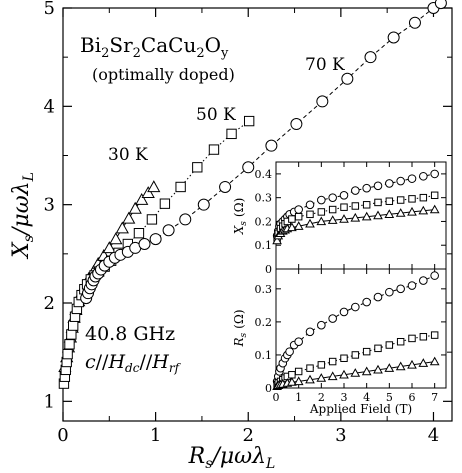 Image resolution: width=462 pixels, height=473 pixels. Describe the element at coordinates (344, 397) in the screenshot. I see `inset-bottom-x-tick-label: 3` at that location.